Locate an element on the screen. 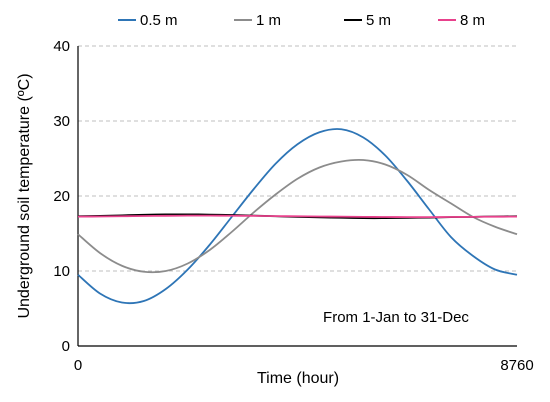 This screenshot has width=550, height=402. legend: 0.5 m 1 m 5 m 8 m is located at coordinates (301, 20).